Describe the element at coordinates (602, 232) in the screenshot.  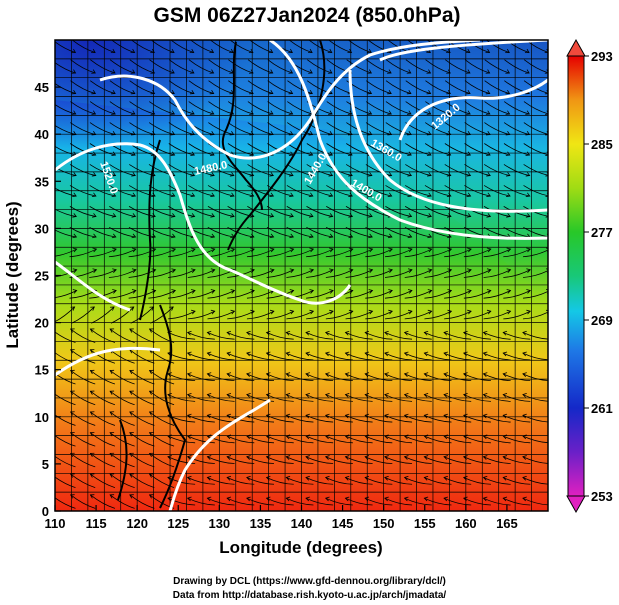
I see `colorbar-tick-label: 277` at that location.